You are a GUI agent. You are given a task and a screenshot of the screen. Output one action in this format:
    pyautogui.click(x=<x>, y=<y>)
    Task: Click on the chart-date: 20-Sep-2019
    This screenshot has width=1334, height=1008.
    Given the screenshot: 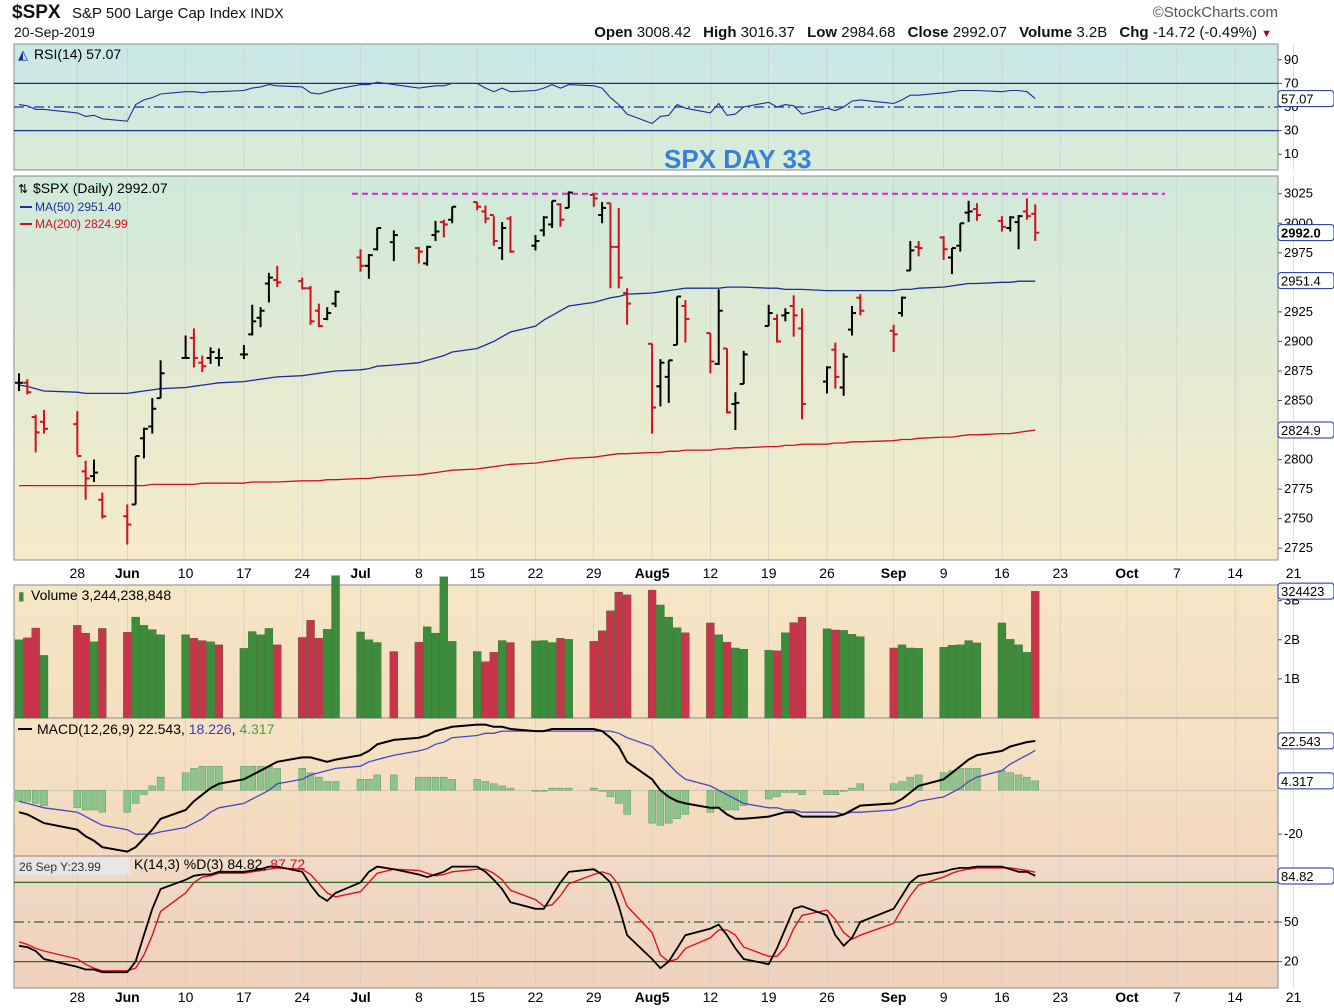 What is the action you would take?
    pyautogui.click(x=54, y=32)
    